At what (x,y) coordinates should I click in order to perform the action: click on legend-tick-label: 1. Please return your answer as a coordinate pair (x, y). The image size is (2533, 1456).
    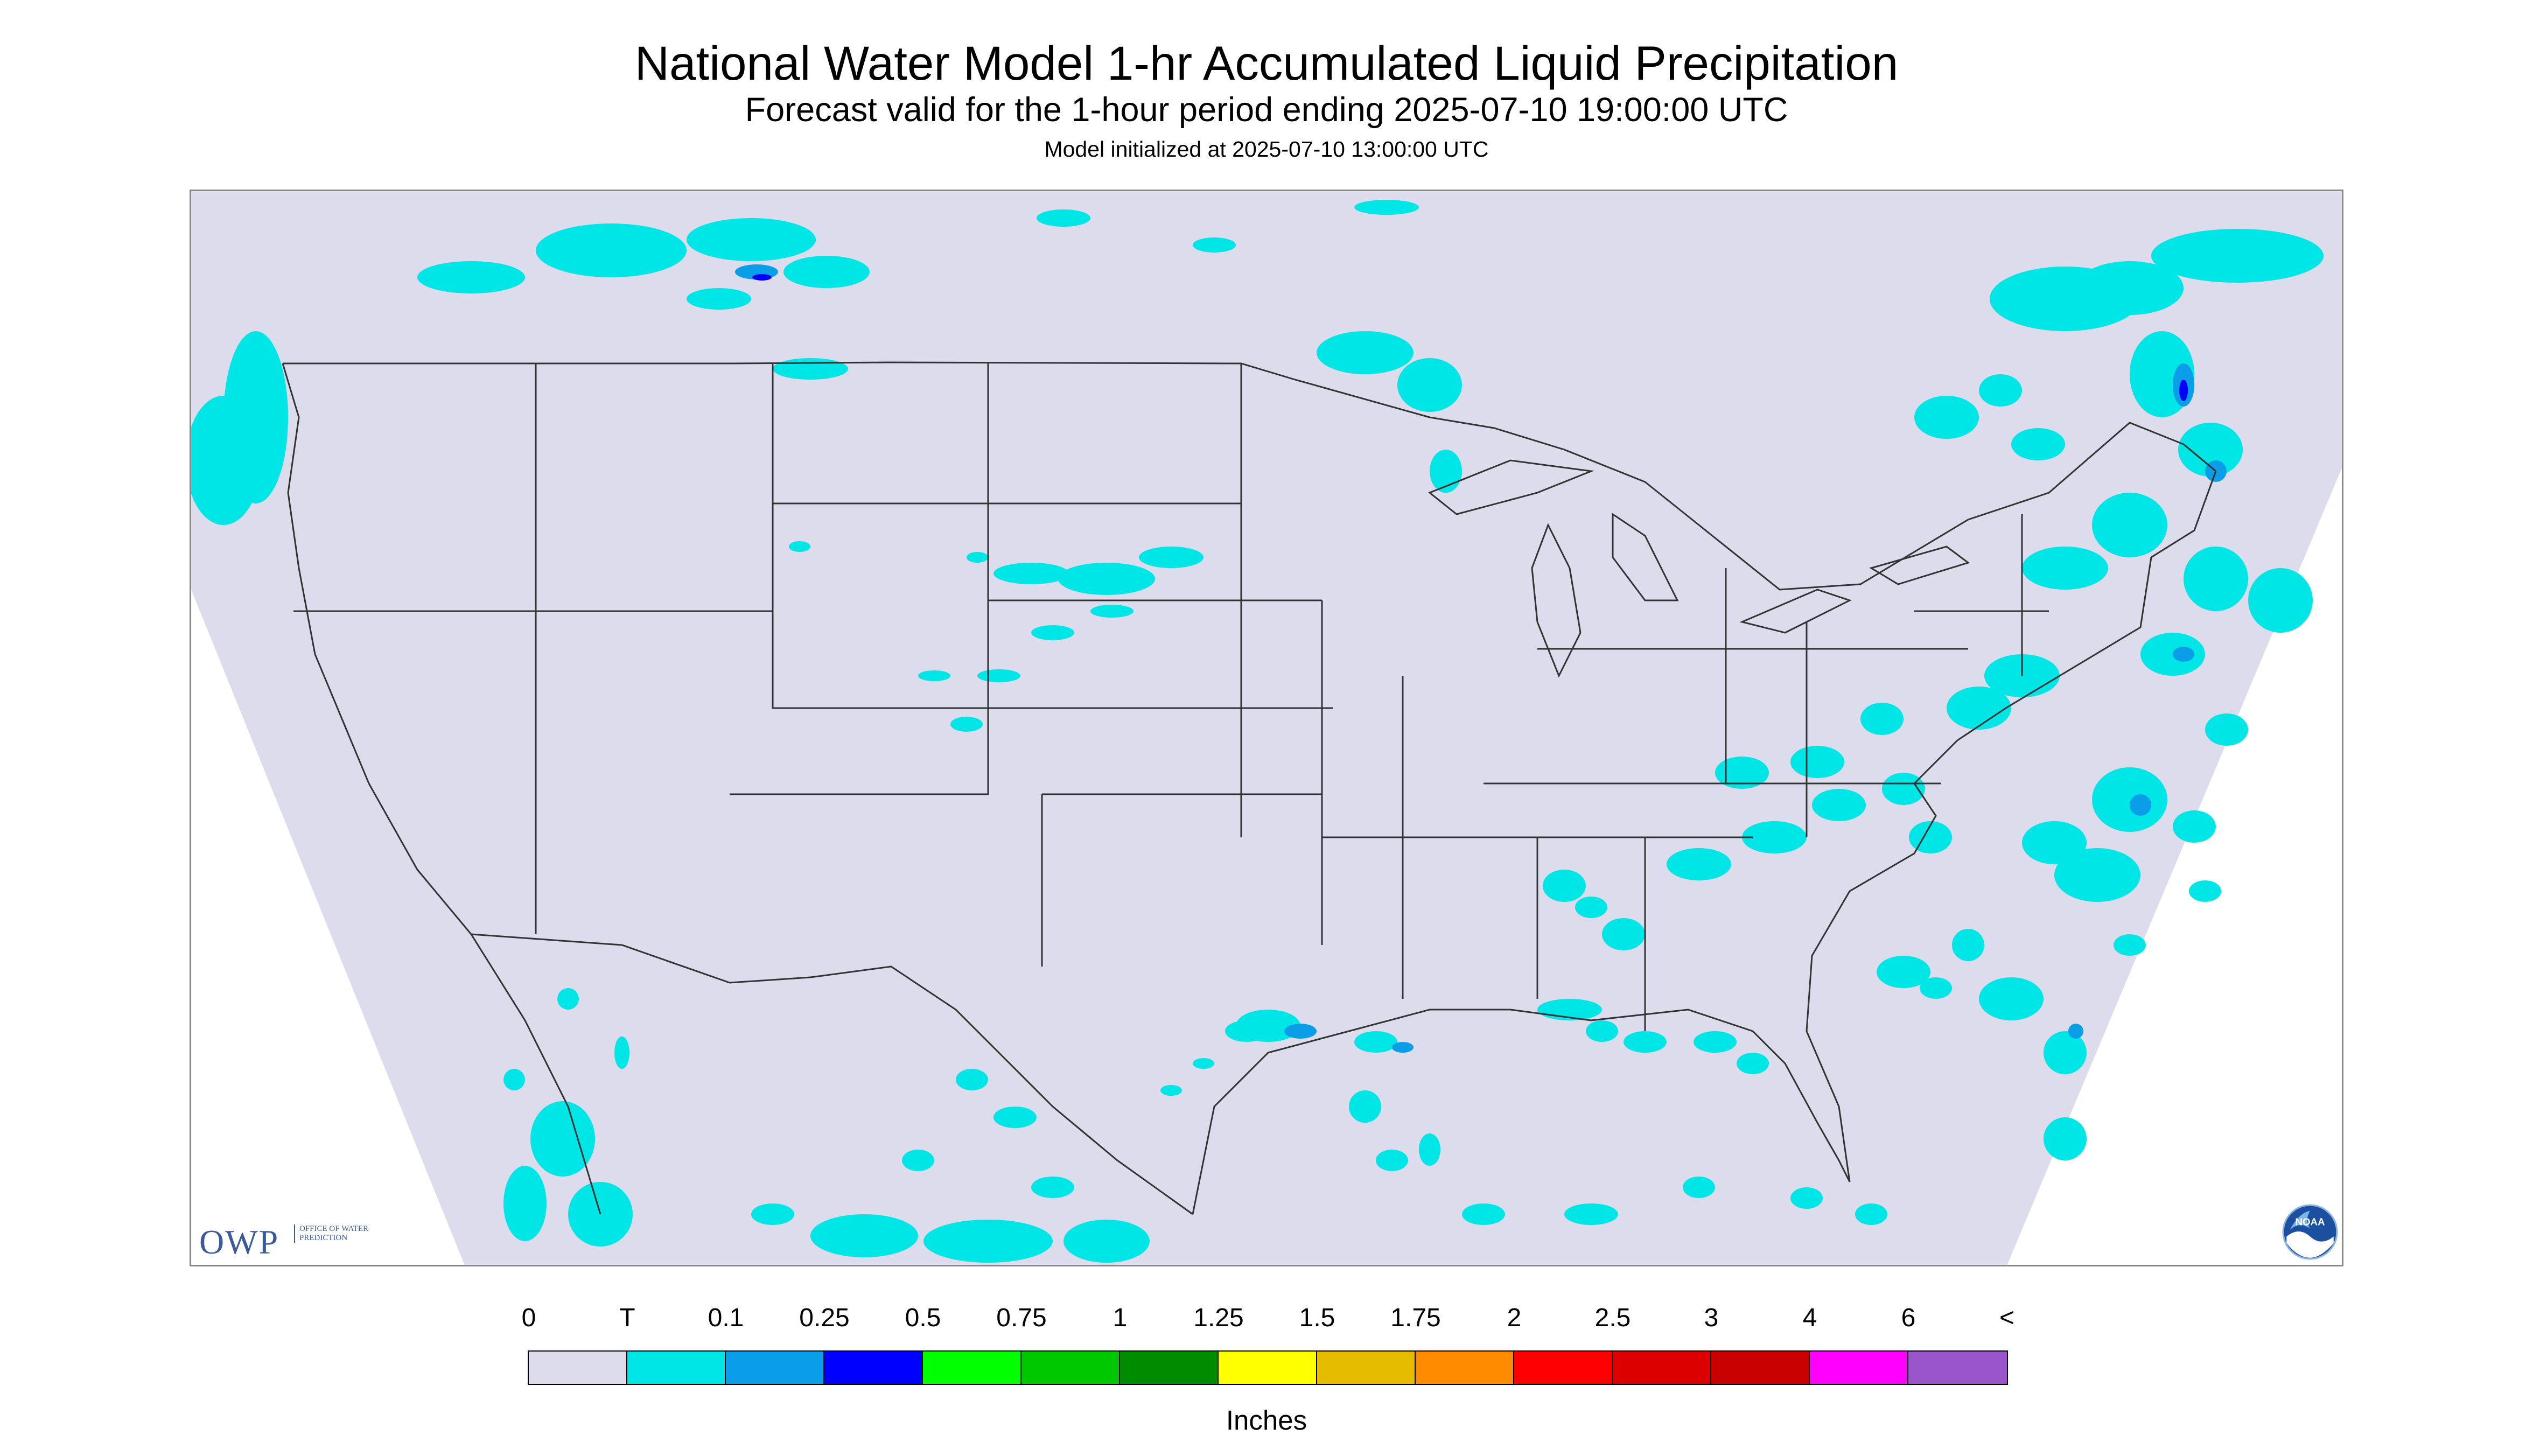
    Looking at the image, I should click on (1120, 1318).